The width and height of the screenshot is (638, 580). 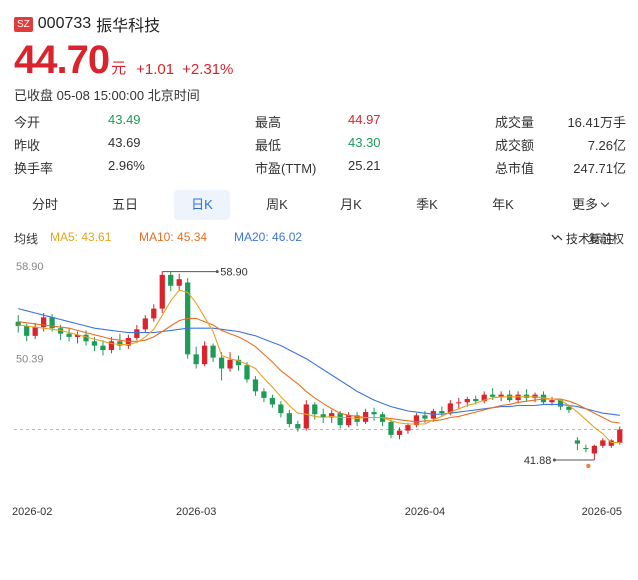 I want to click on current-price: 44.70, so click(x=62, y=60).